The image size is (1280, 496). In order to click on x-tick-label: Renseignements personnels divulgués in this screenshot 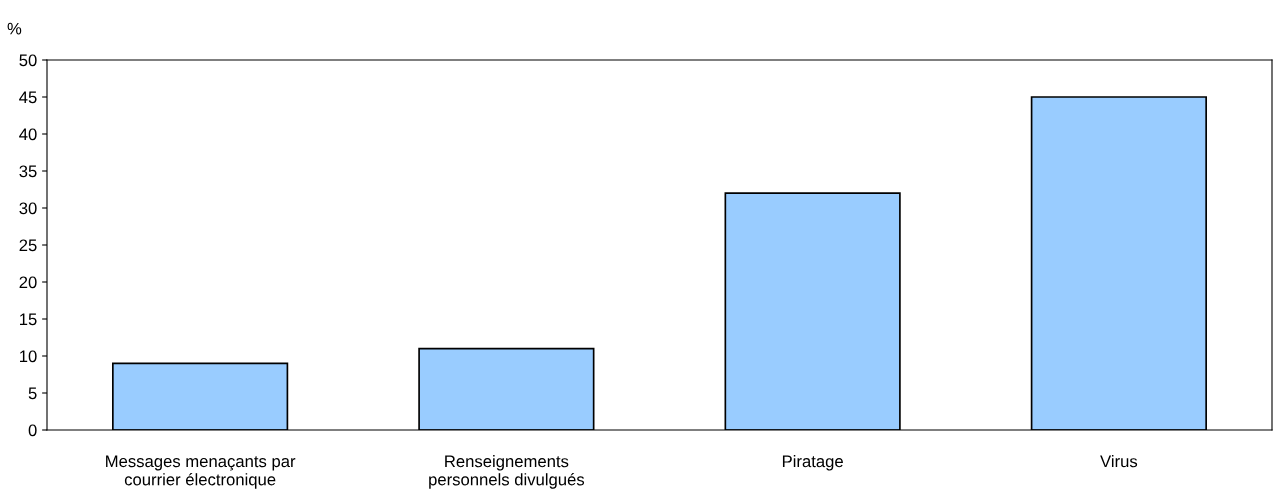, I will do `click(507, 472)`.